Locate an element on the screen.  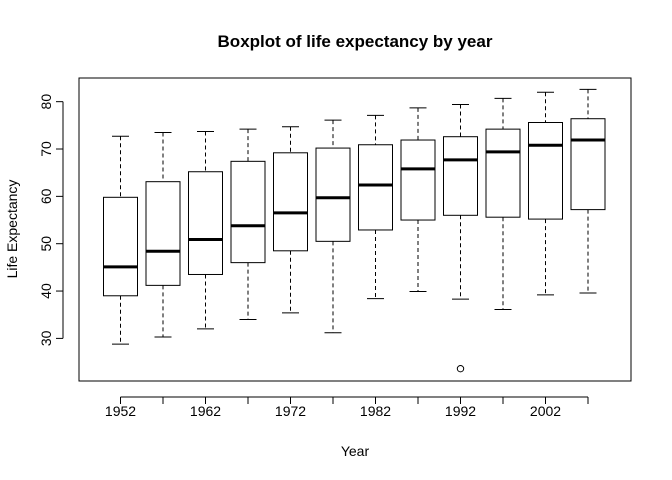
x-axis-label: Year is located at coordinates (355, 451).